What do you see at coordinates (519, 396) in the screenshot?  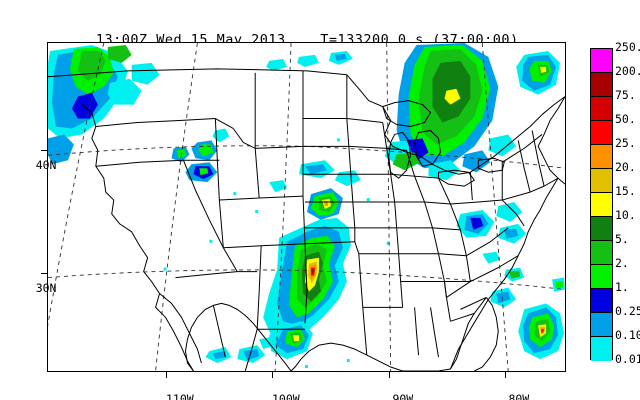 I see `x-tick-label-80w: 80W` at bounding box center [519, 396].